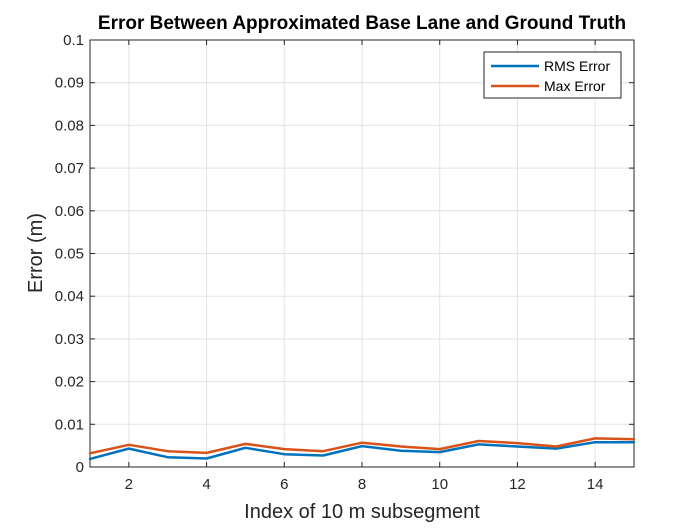 Image resolution: width=700 pixels, height=530 pixels. Describe the element at coordinates (69, 424) in the screenshot. I see `y-tick-label-1: 0.01` at that location.